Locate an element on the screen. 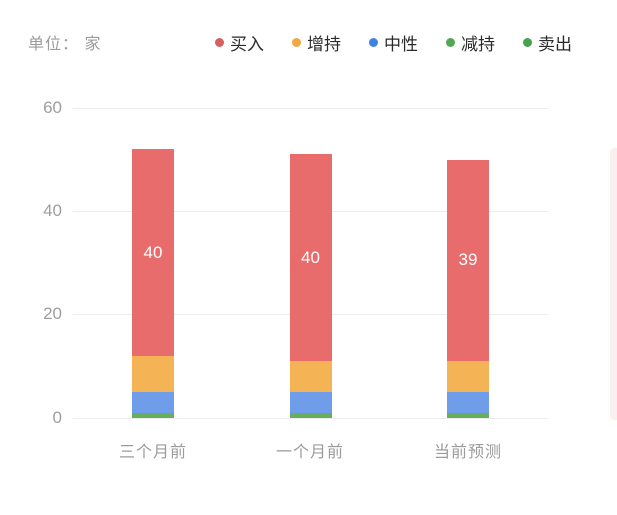 This screenshot has height=515, width=617. x-axis-label: 当前预测 is located at coordinates (467, 452).